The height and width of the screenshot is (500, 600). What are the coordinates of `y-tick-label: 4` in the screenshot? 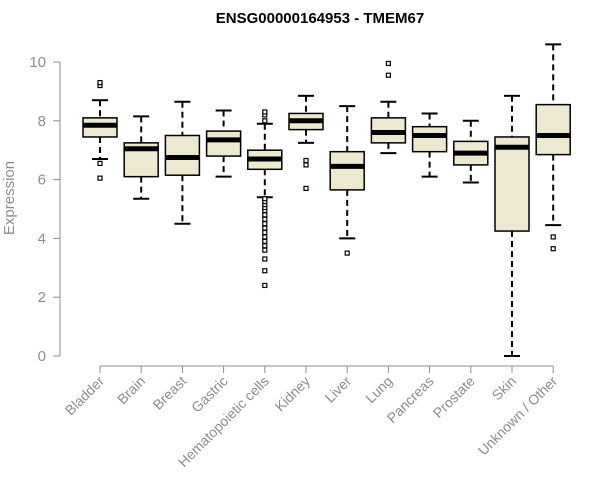 It's located at (42, 238).